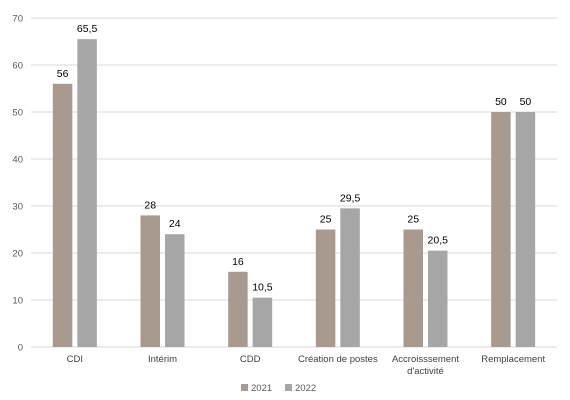  What do you see at coordinates (17, 160) in the screenshot?
I see `y-tick-label: 40` at bounding box center [17, 160].